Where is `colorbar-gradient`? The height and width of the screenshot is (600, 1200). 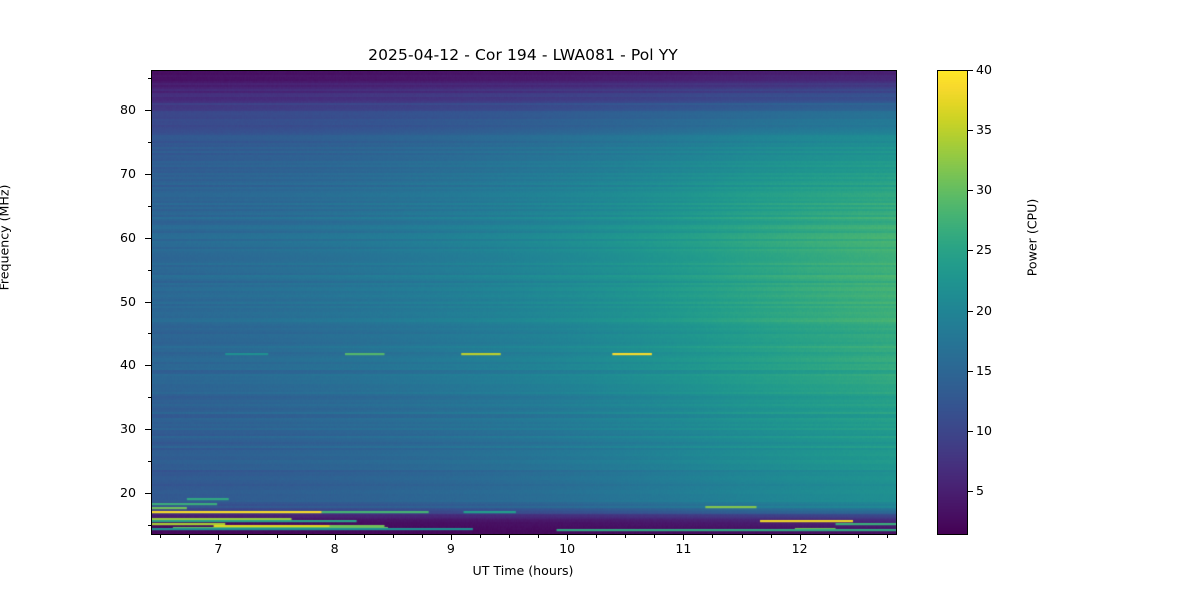 colorbar-gradient is located at coordinates (952, 302).